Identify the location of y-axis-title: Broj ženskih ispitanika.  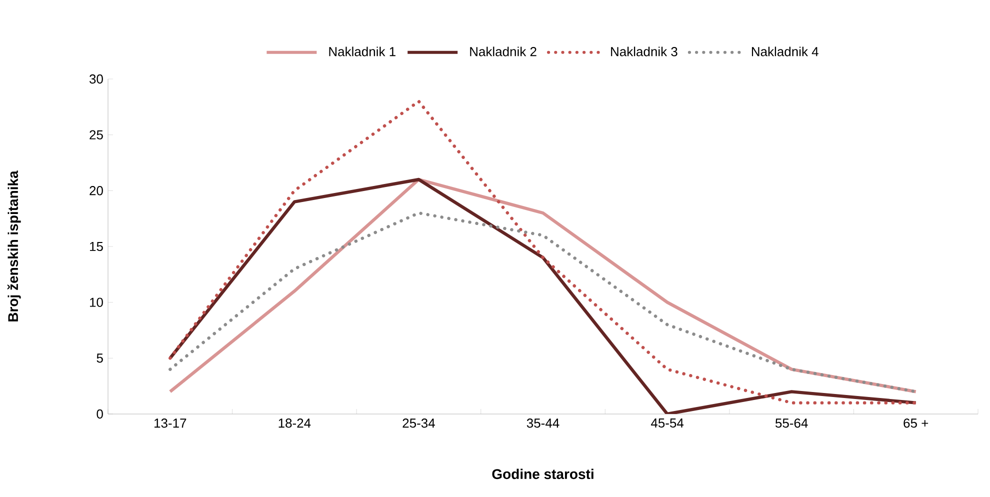
(14, 246).